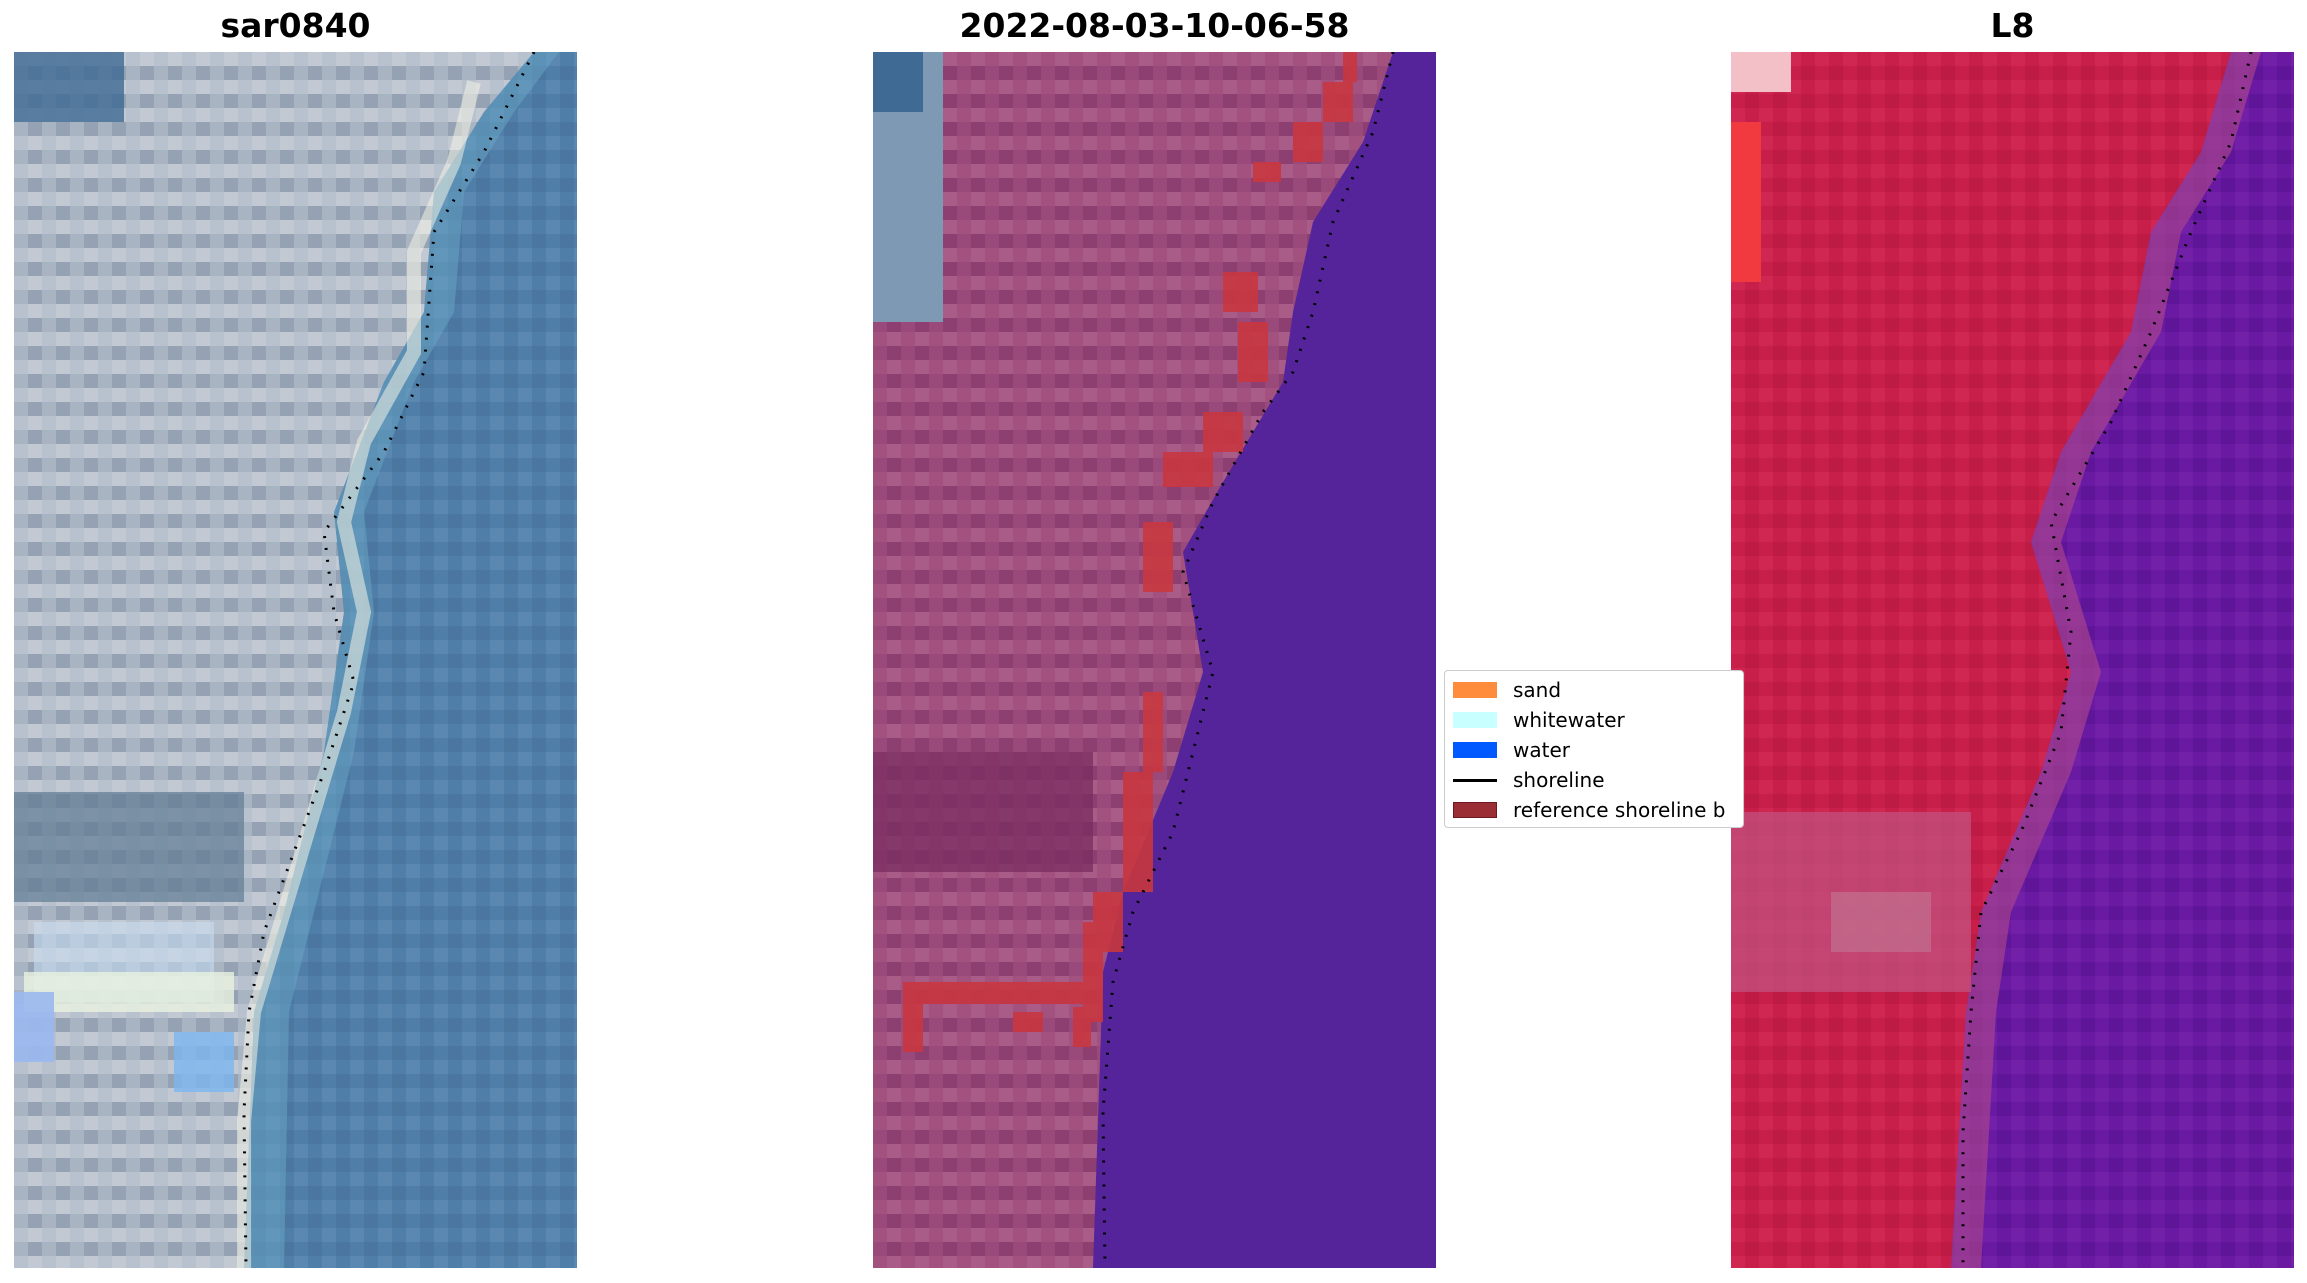  What do you see at coordinates (1475, 810) in the screenshot?
I see `reference-buffer-swatch-icon` at bounding box center [1475, 810].